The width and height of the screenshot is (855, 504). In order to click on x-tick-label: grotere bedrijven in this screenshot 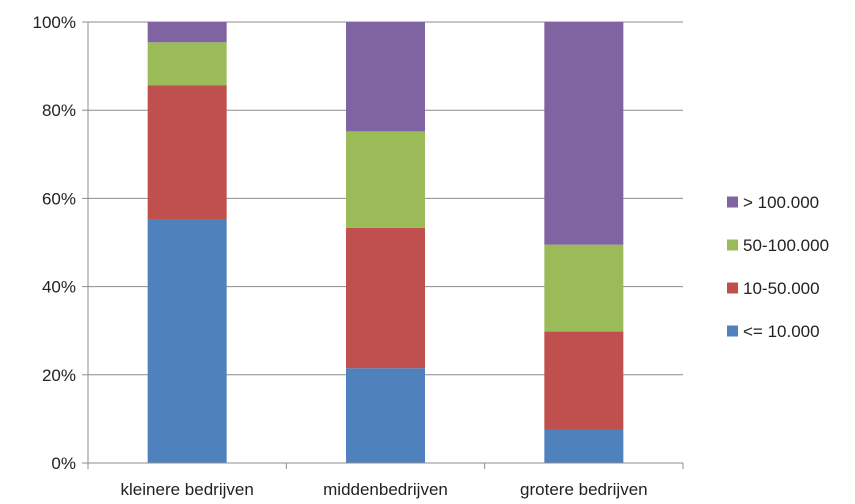, I will do `click(584, 489)`.